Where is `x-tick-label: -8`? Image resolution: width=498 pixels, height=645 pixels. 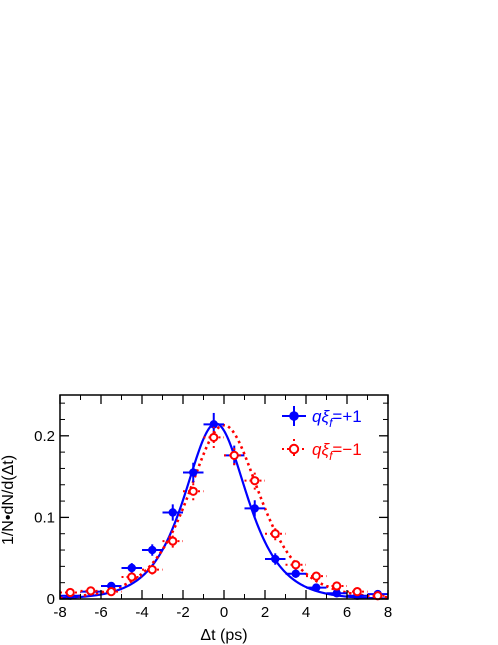
x-tick-label: -8 is located at coordinates (59, 612).